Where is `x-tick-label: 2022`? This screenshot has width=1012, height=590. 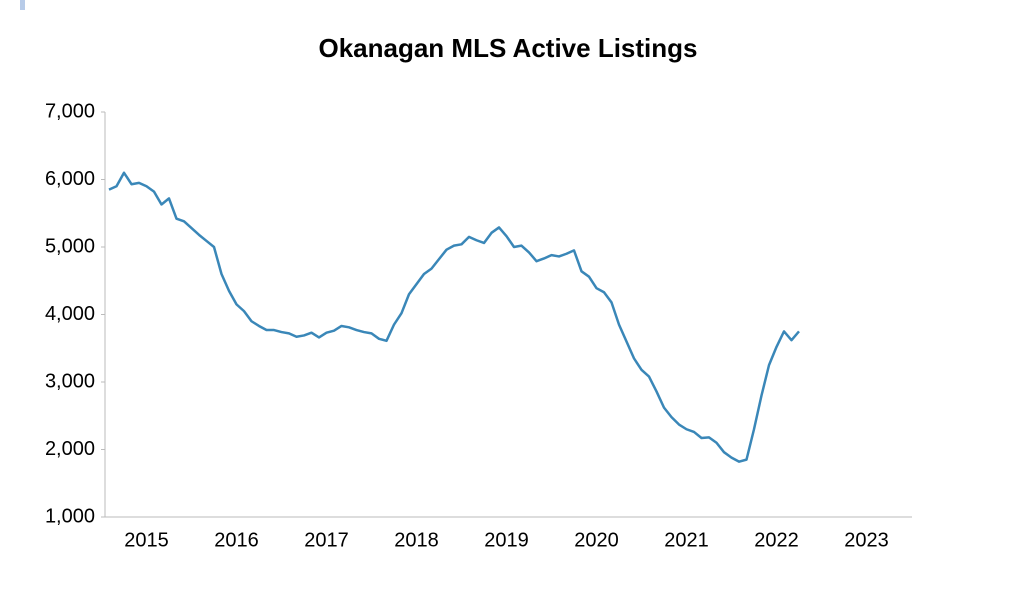 x-tick-label: 2022 is located at coordinates (776, 540).